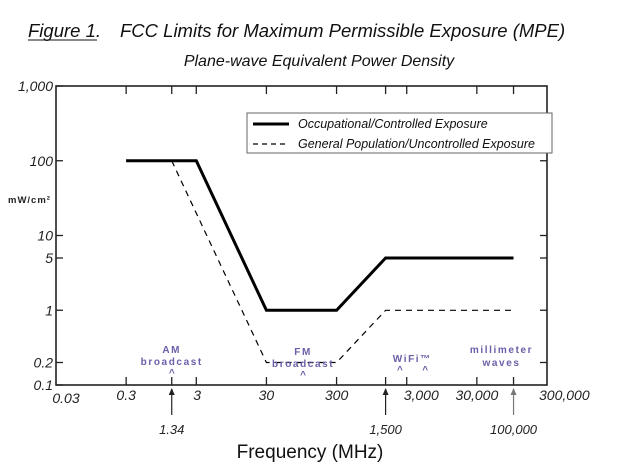 The height and width of the screenshot is (467, 640). What do you see at coordinates (267, 395) in the screenshot?
I see `x-tick-label: 30` at bounding box center [267, 395].